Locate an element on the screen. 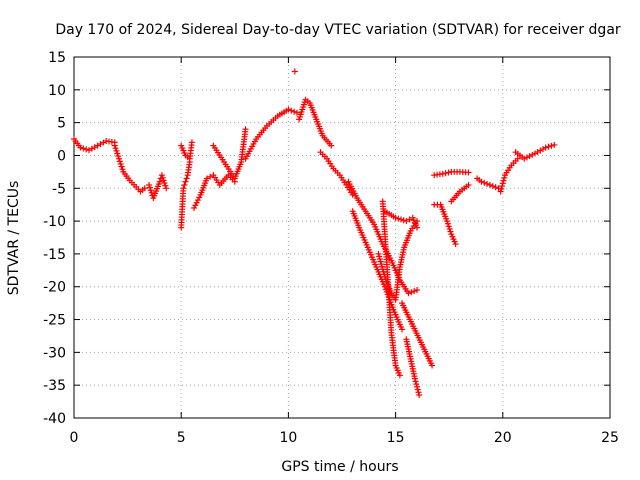  y-tick-label: 0 is located at coordinates (61, 156).